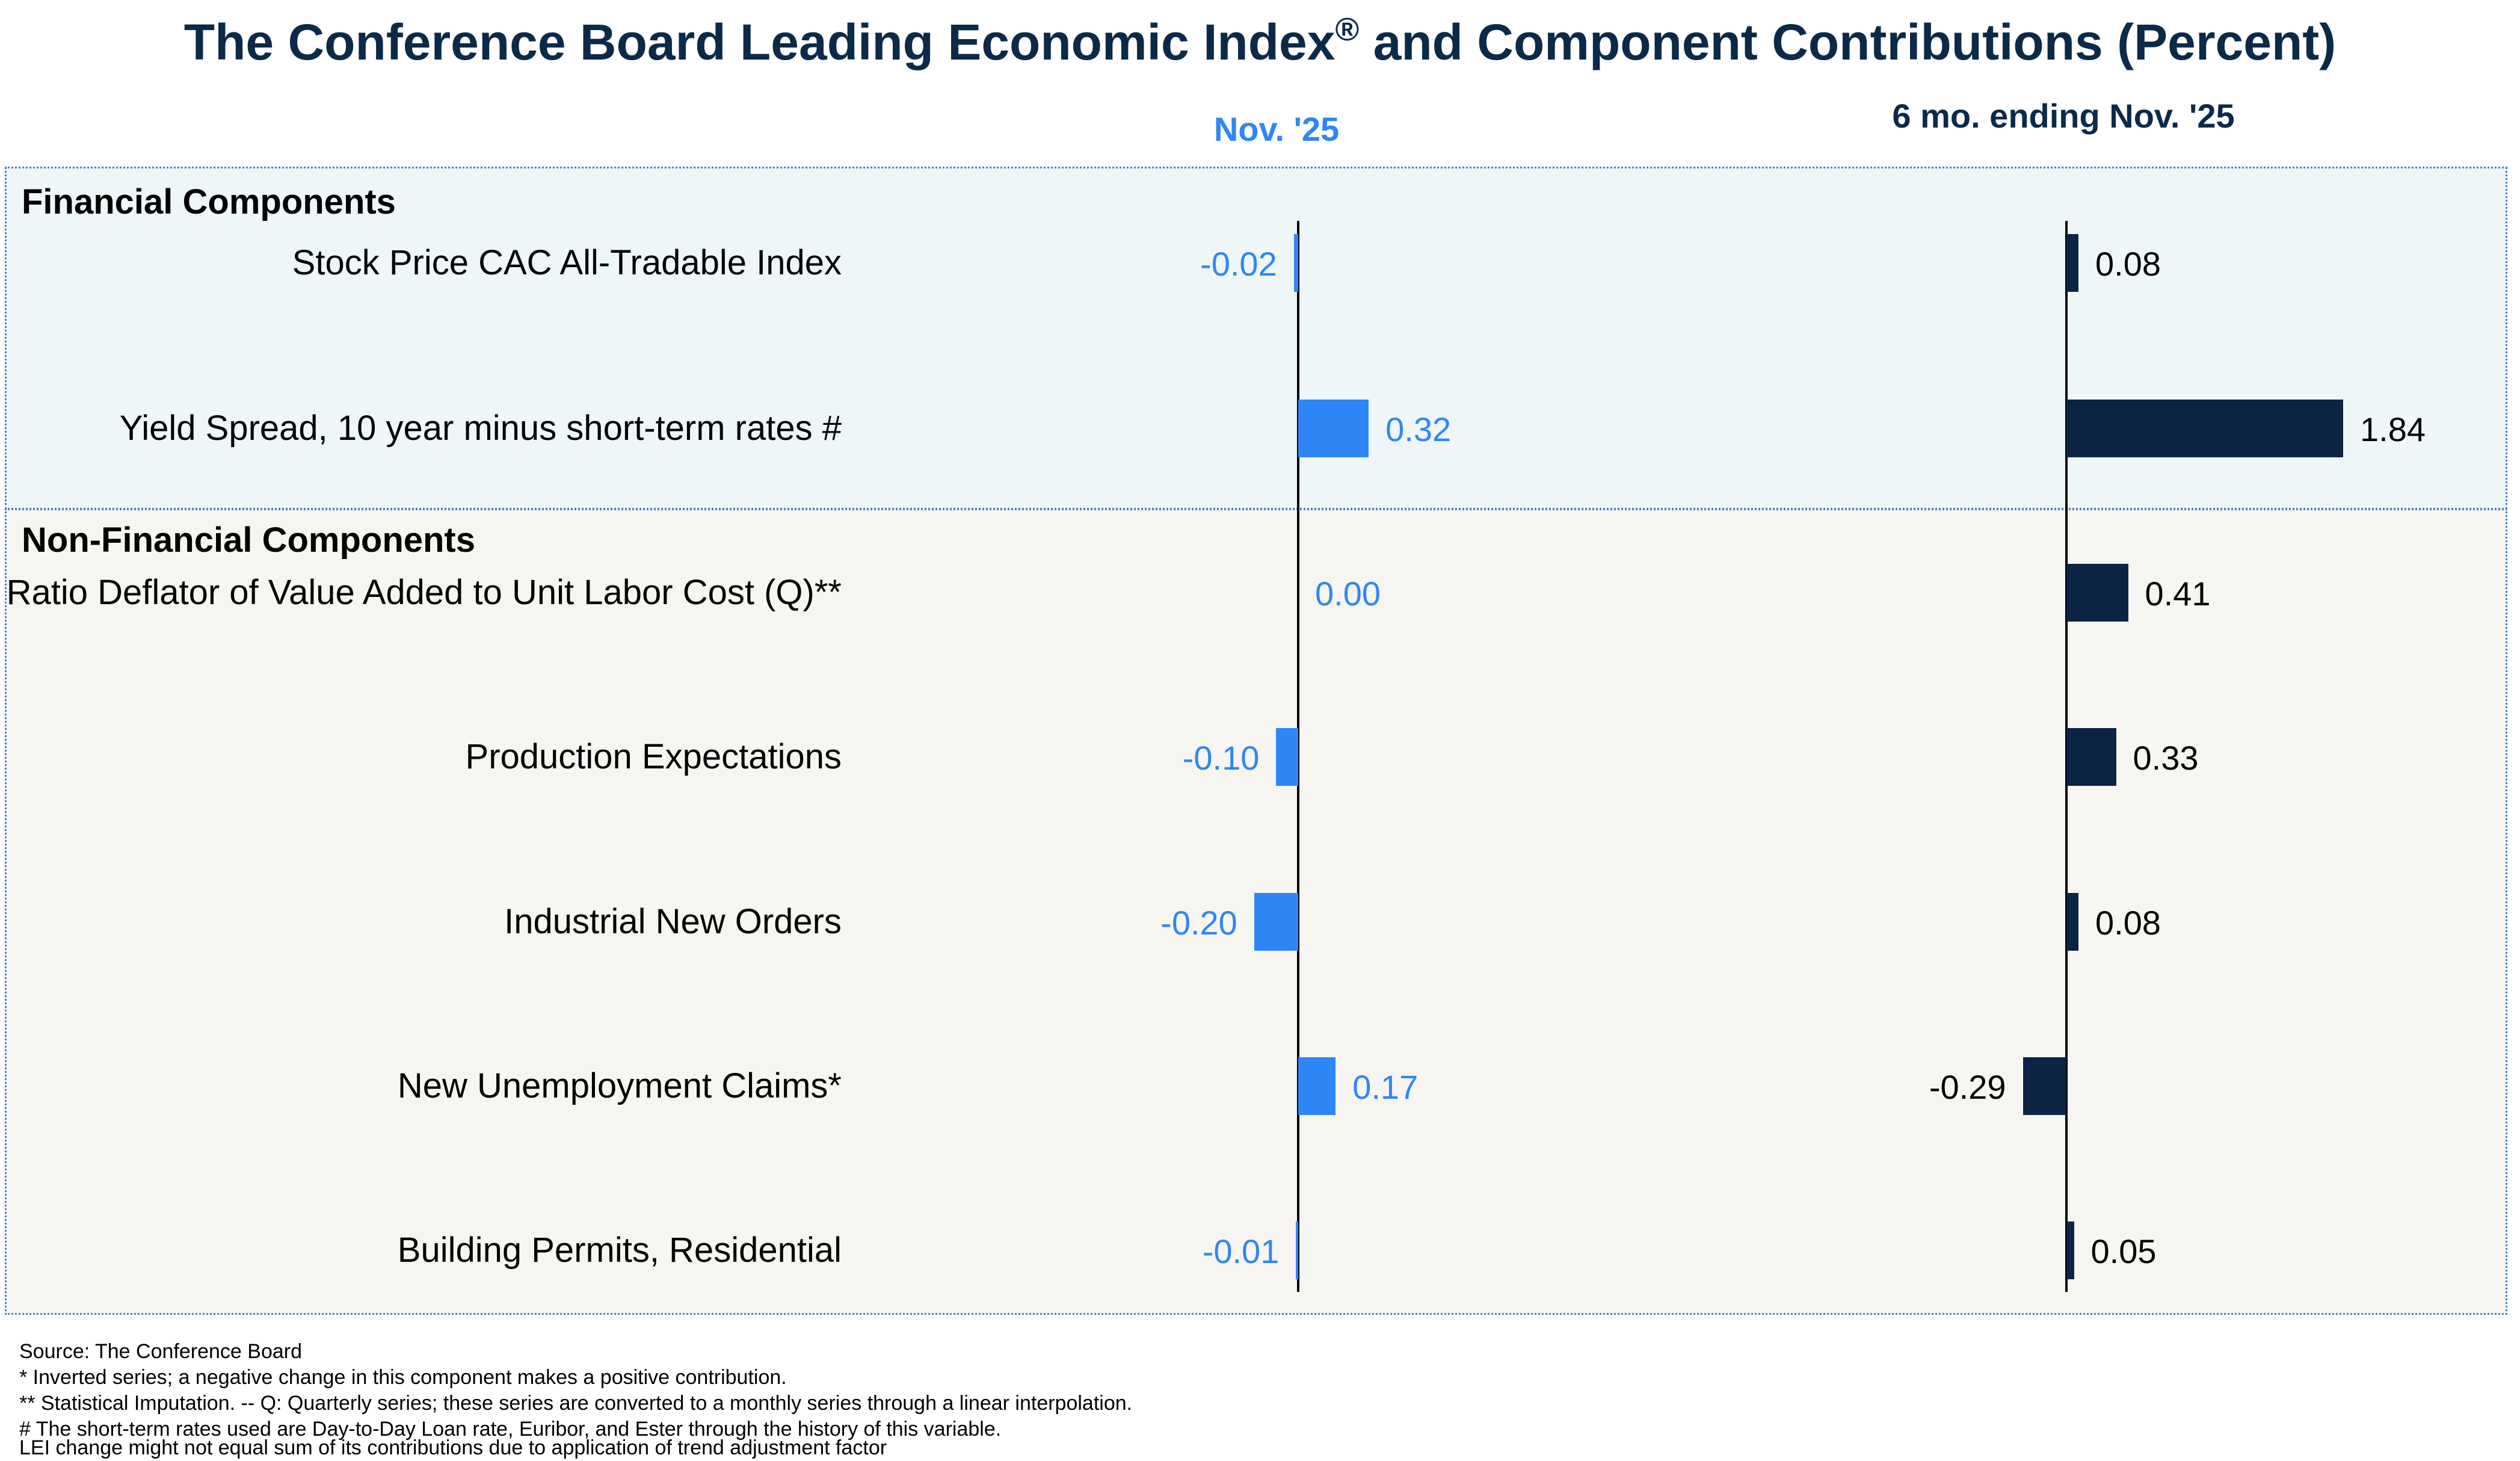  What do you see at coordinates (209, 201) in the screenshot?
I see `financial-section-title: Financial Components` at bounding box center [209, 201].